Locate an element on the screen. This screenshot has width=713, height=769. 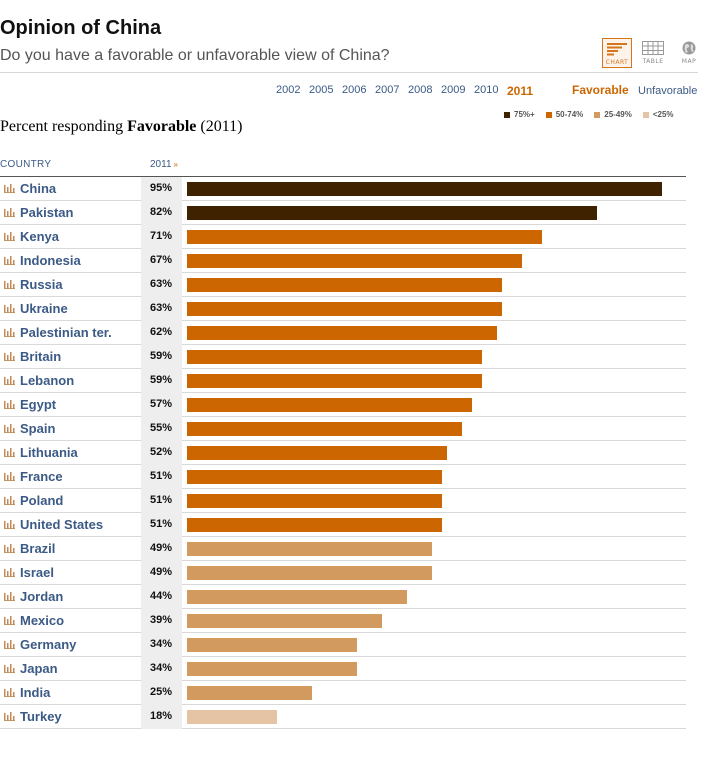
country-label: Indonesia is located at coordinates (50, 260).